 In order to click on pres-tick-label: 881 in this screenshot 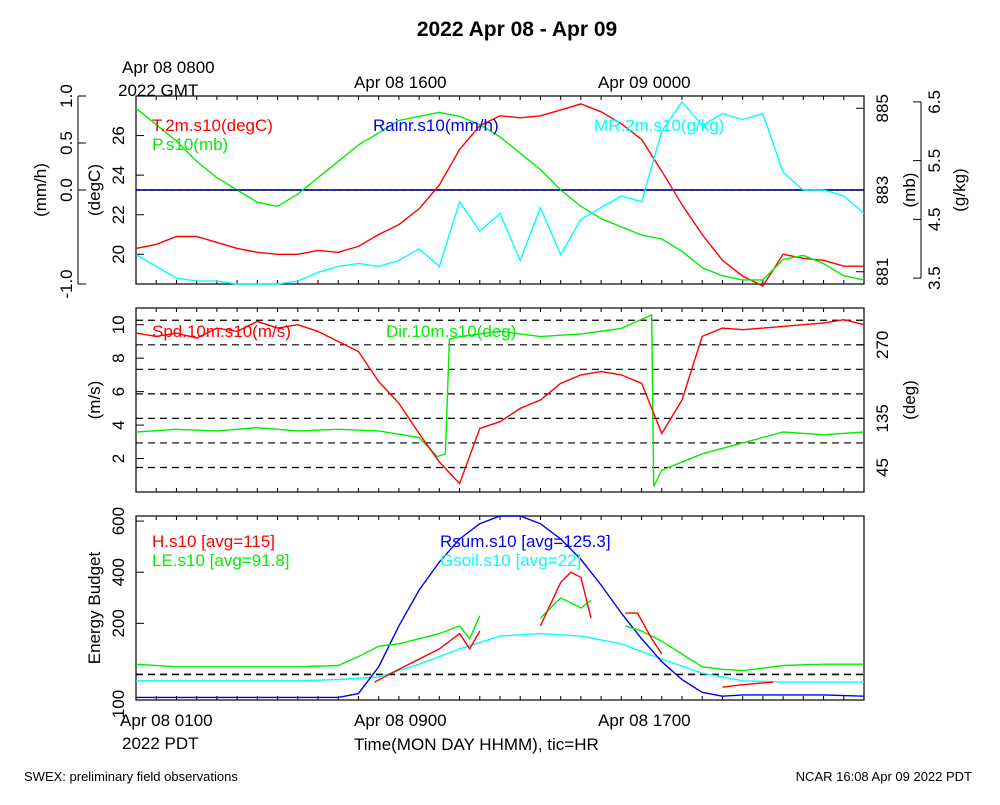, I will do `click(882, 272)`.